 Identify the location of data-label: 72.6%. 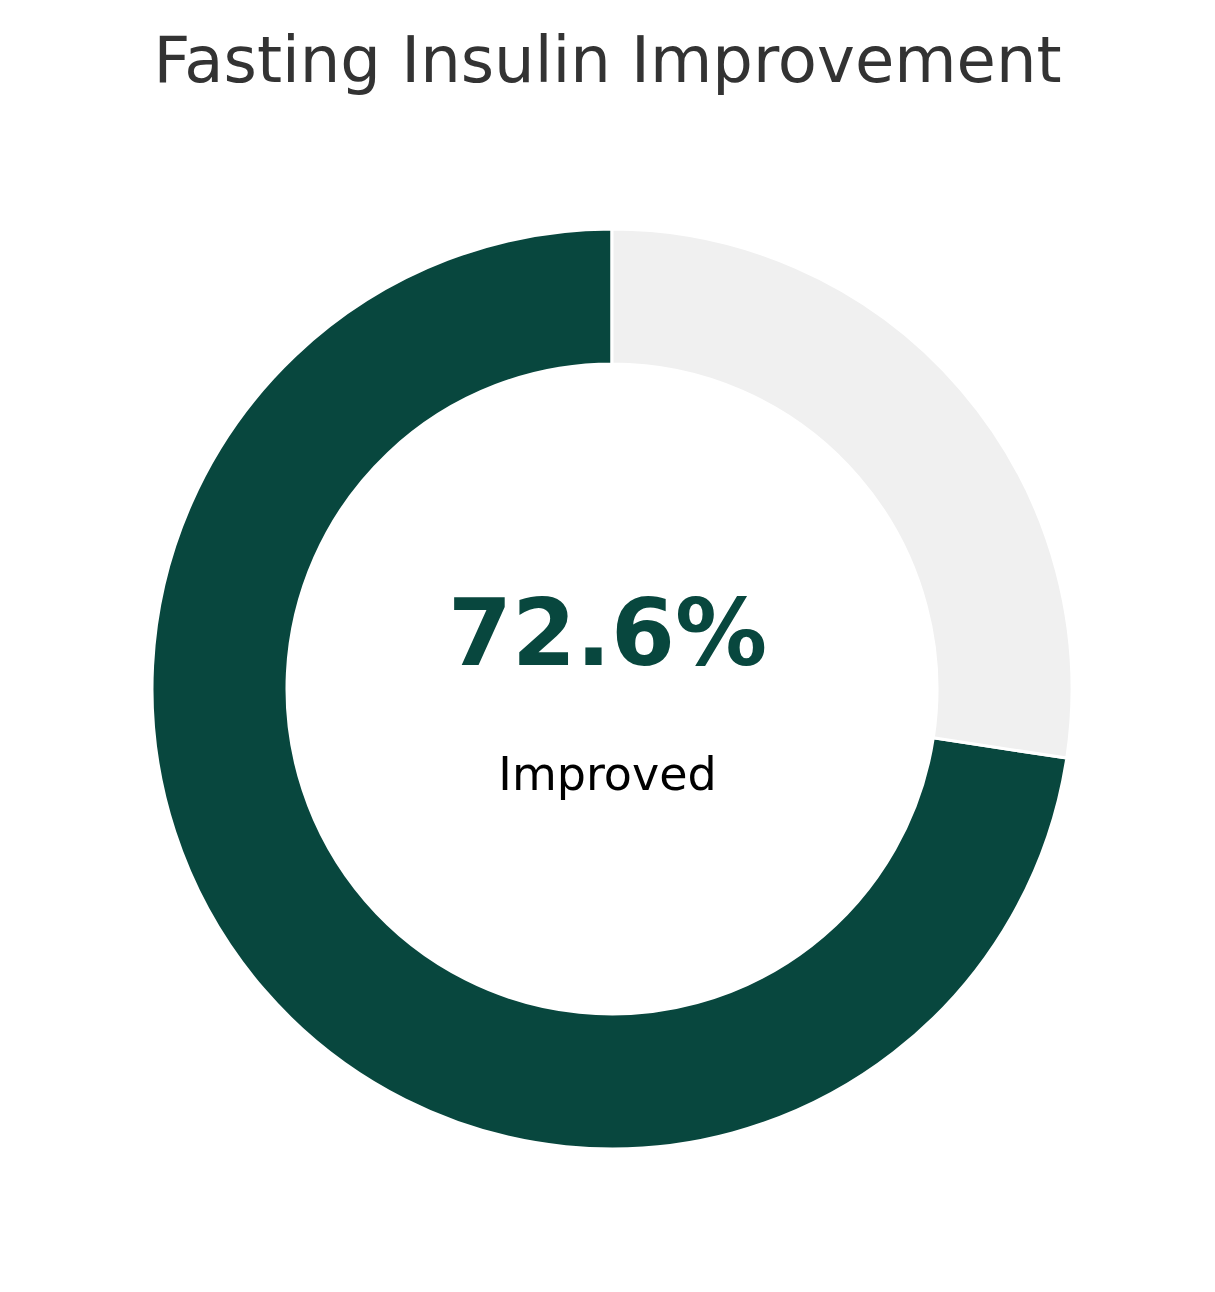
(607, 634).